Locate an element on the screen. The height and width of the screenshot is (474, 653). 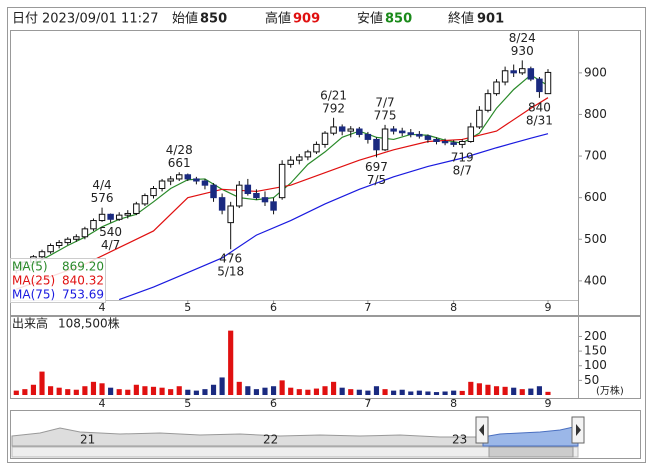
scrollbar is located at coordinates (295, 452).